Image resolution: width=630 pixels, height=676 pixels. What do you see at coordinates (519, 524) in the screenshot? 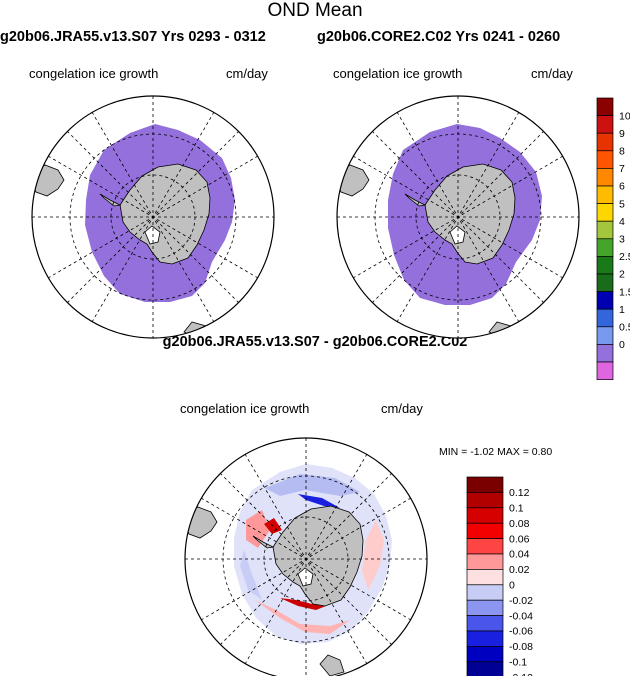
I see `diff-colorbar-label: 0.08` at bounding box center [519, 524].